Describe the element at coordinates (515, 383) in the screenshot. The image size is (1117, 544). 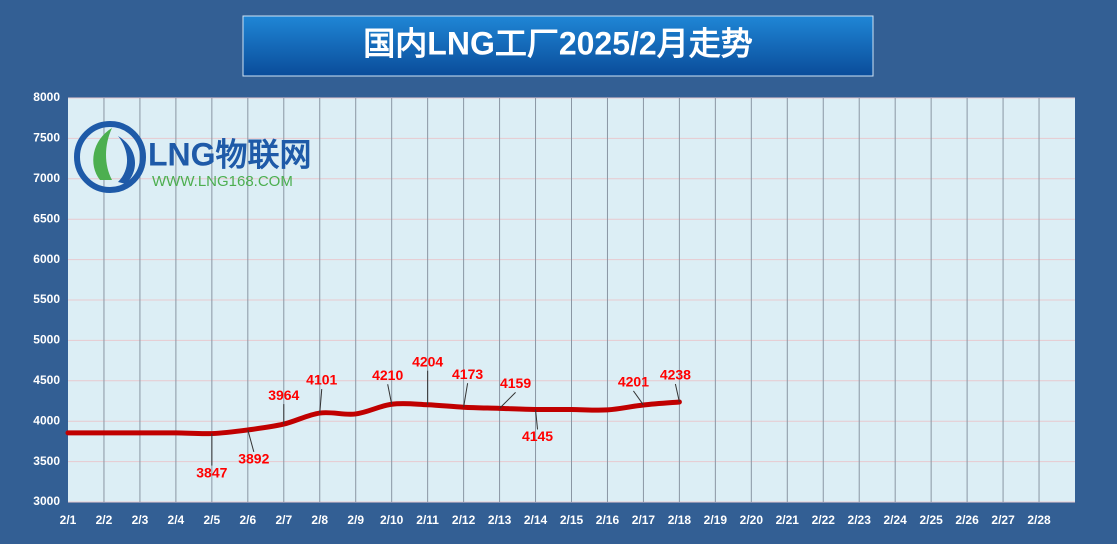
I see `data-label: 4159` at that location.